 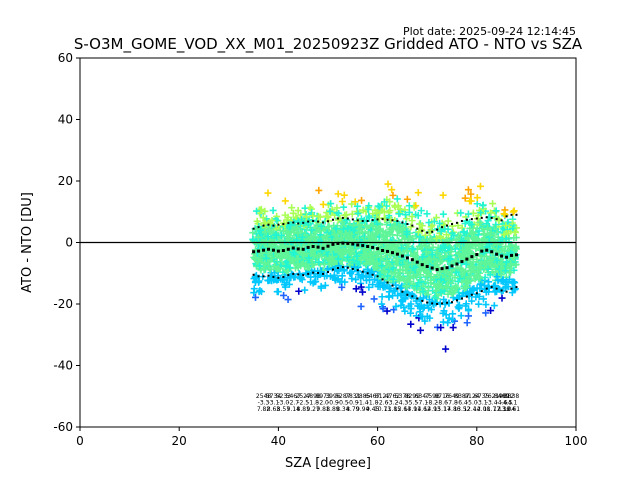 What do you see at coordinates (69, 243) in the screenshot?
I see `y-tick-label: 0` at bounding box center [69, 243].